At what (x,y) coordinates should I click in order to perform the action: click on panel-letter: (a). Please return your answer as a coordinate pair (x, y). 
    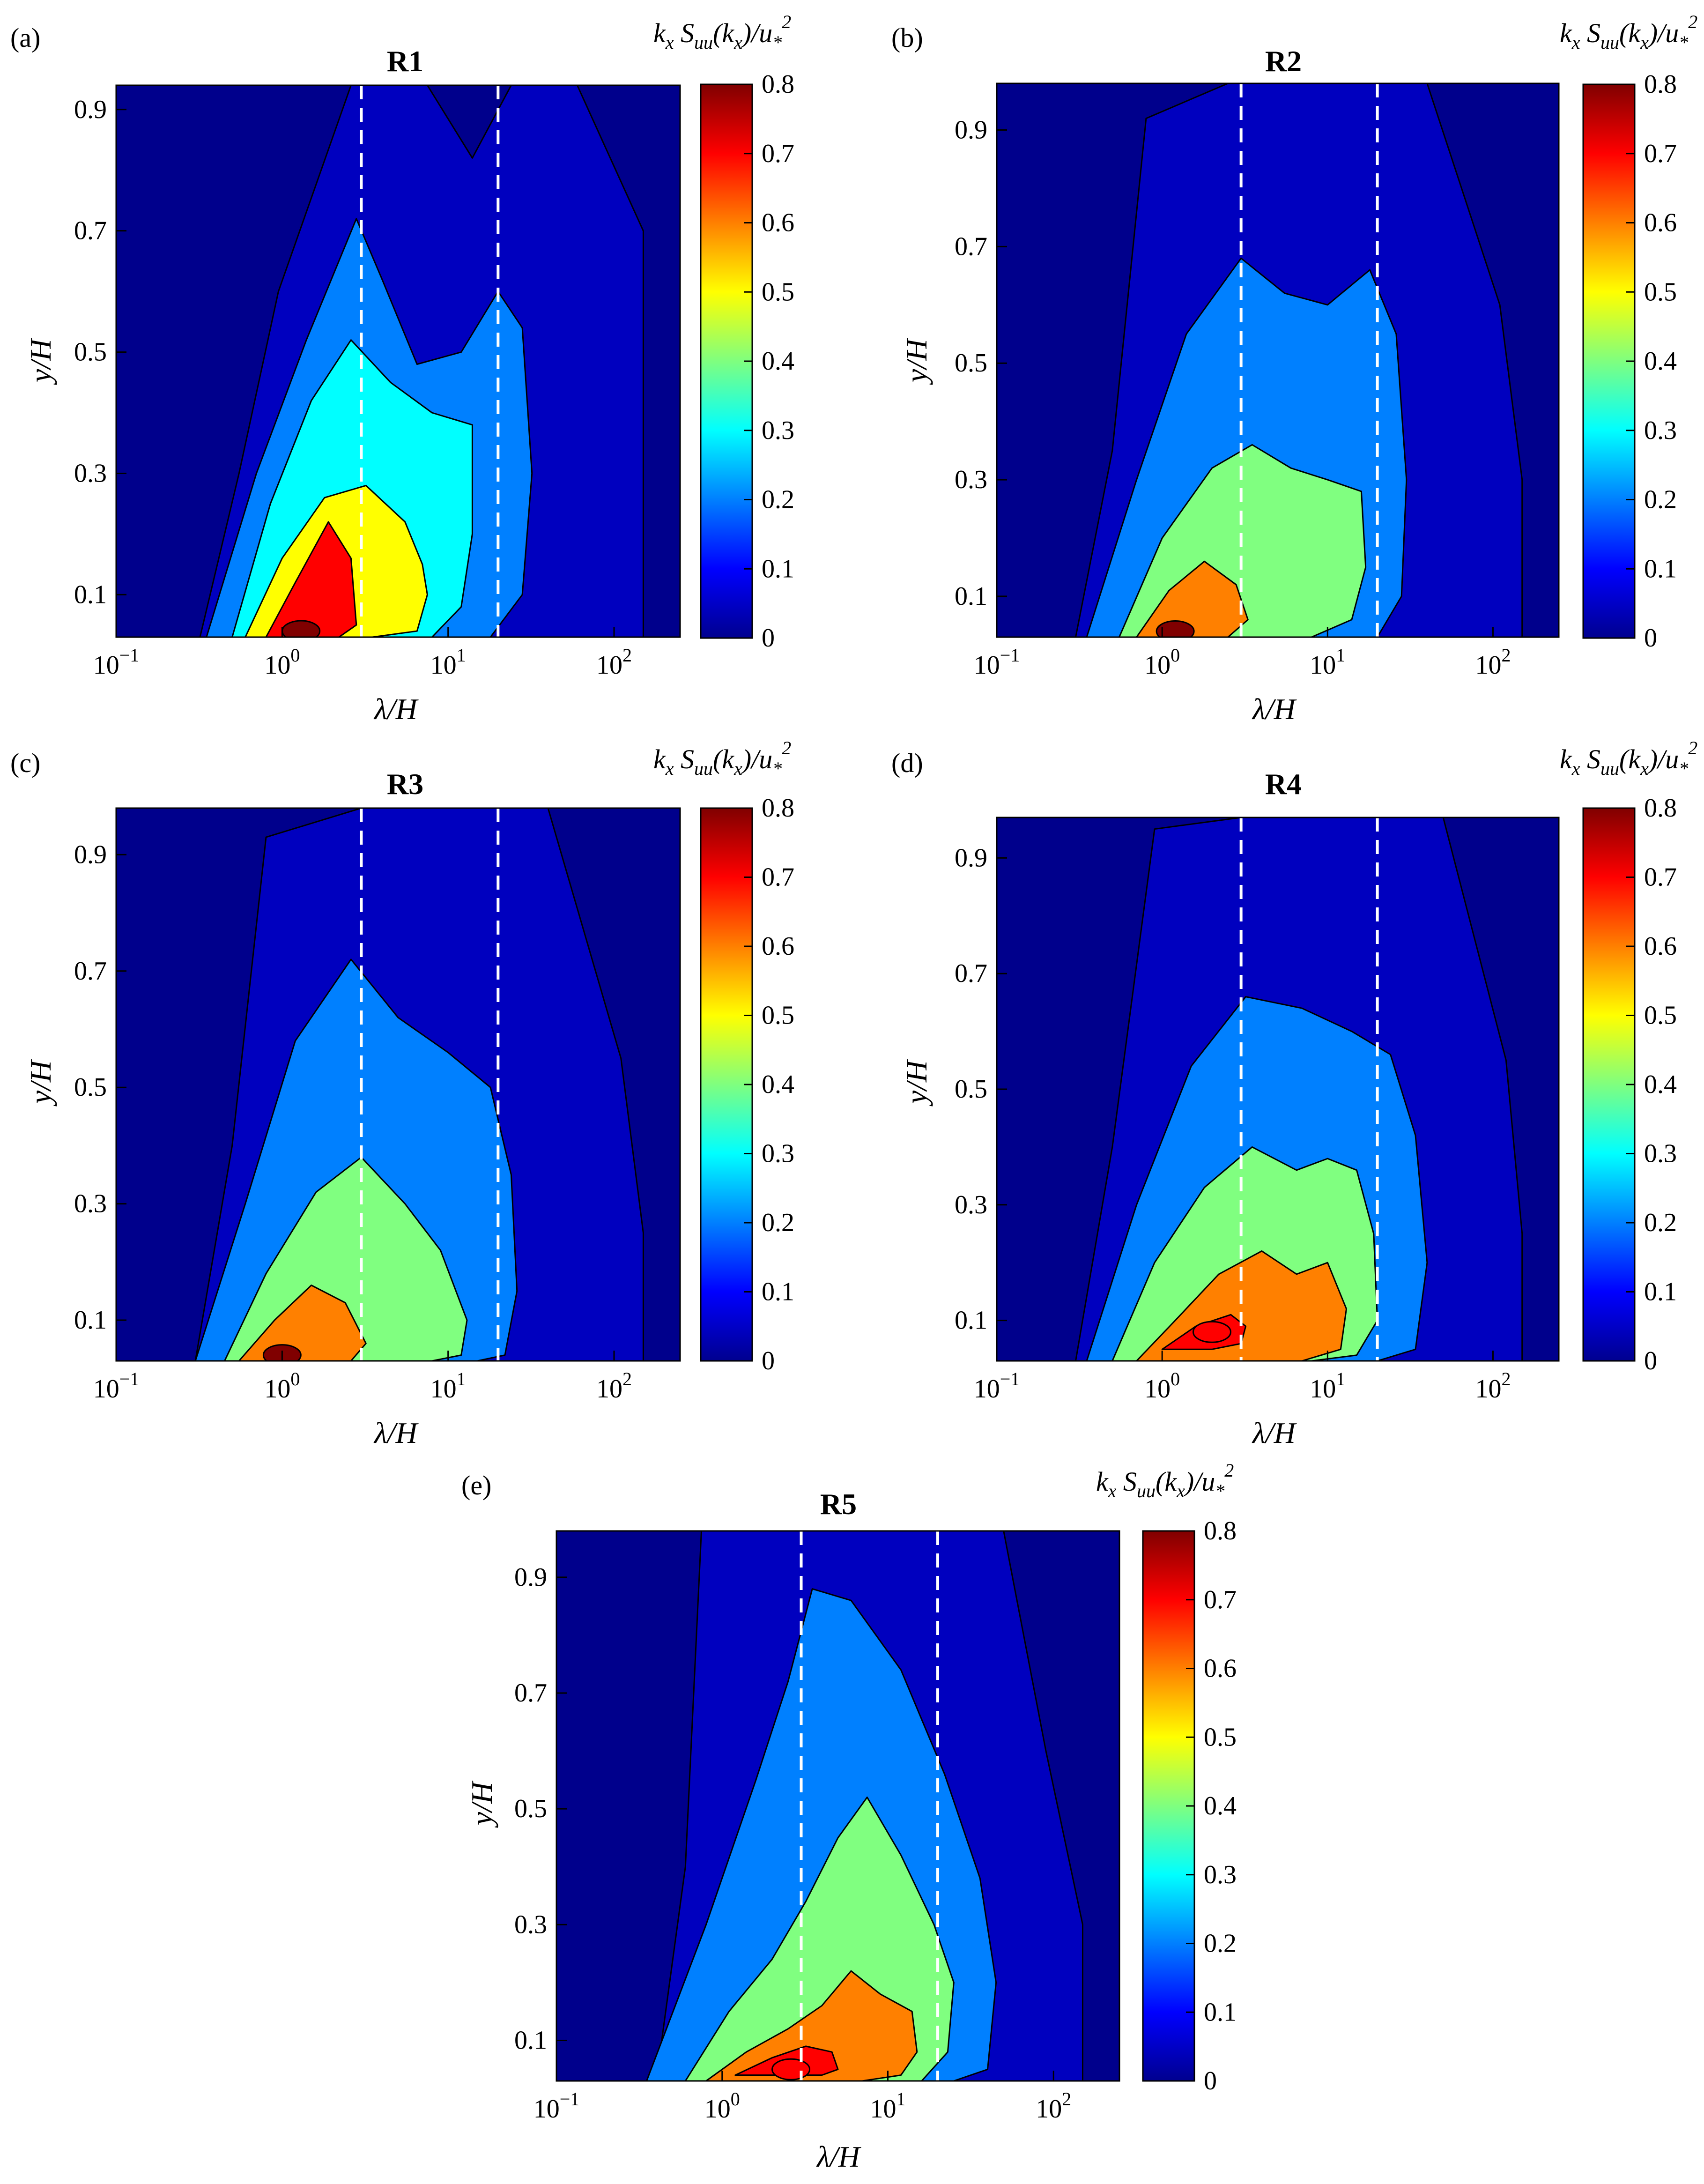
    Looking at the image, I should click on (25, 37).